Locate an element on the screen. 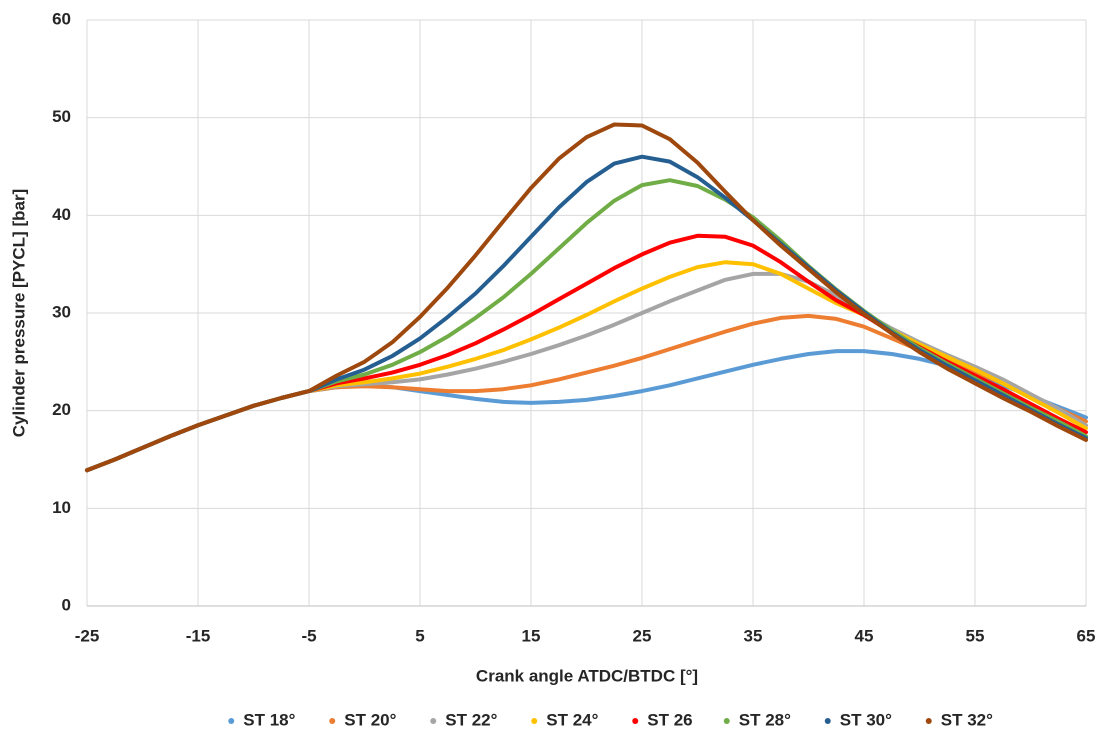 The width and height of the screenshot is (1103, 743). x-axis-label: Crank angle ATDC/BTDC [°] is located at coordinates (587, 675).